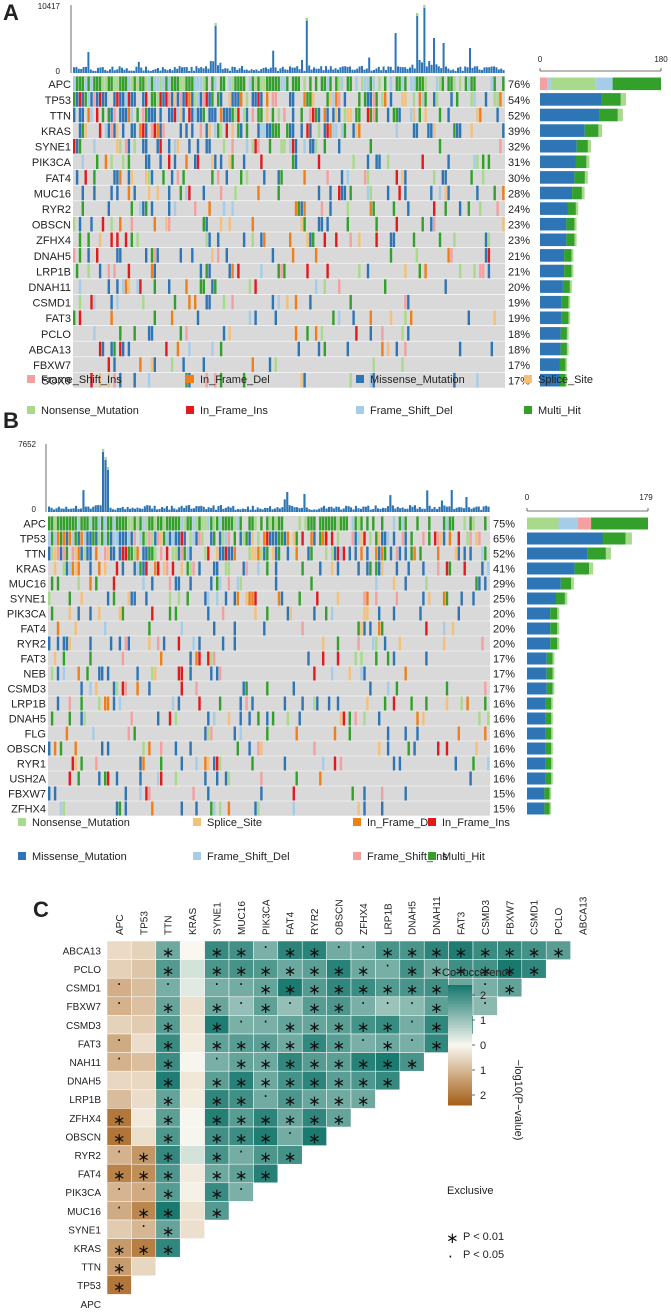 The image size is (671, 1313). What do you see at coordinates (31, 570) in the screenshot?
I see `gene-label: KRAS` at bounding box center [31, 570].